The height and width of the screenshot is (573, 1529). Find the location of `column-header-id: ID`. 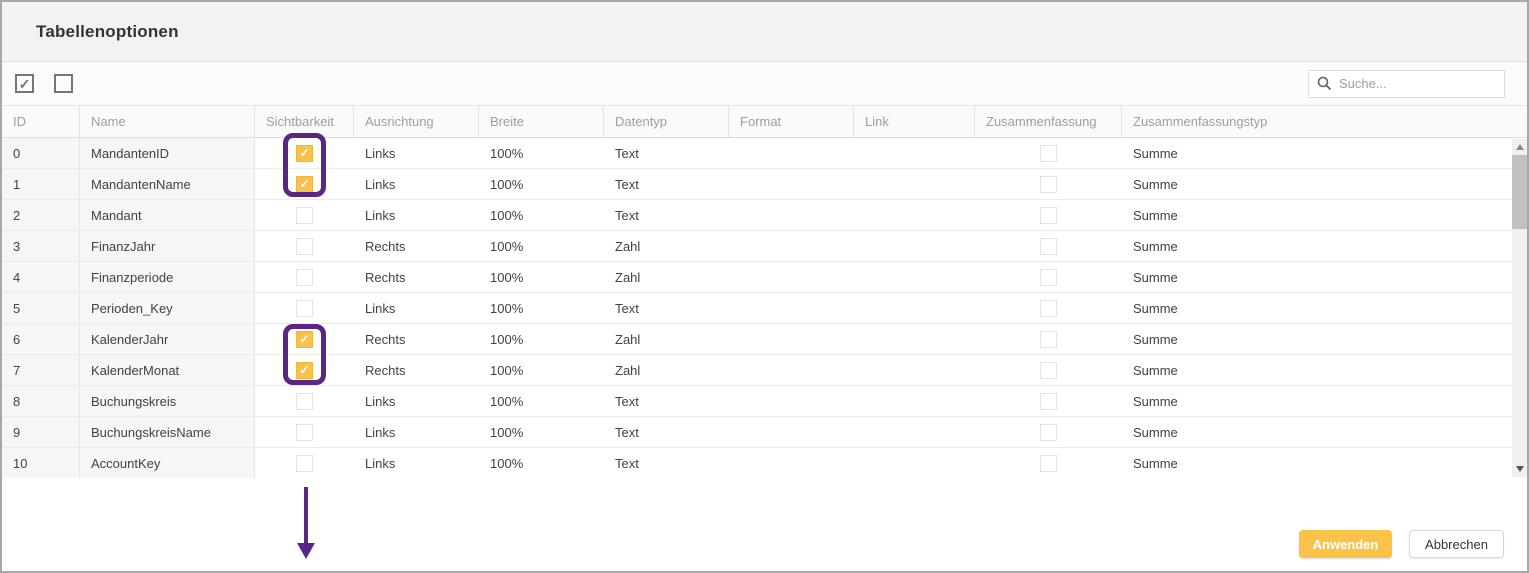

column-header-id: ID is located at coordinates (41, 121).